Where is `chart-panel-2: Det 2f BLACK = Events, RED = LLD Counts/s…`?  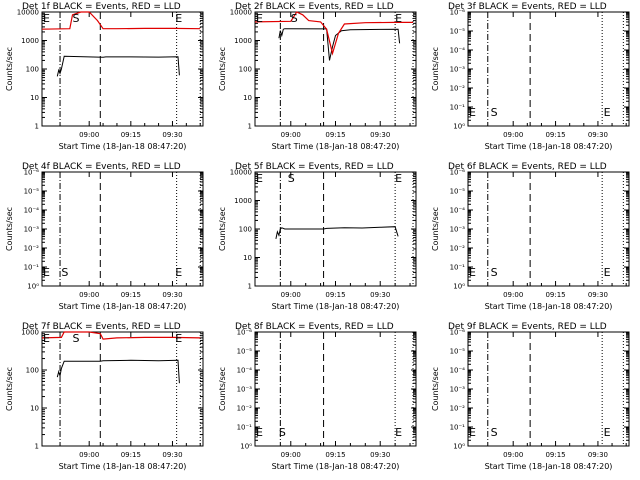 chart-panel-2: Det 2f BLACK = Events, RED = LLD Counts/s… is located at coordinates (317, 76).